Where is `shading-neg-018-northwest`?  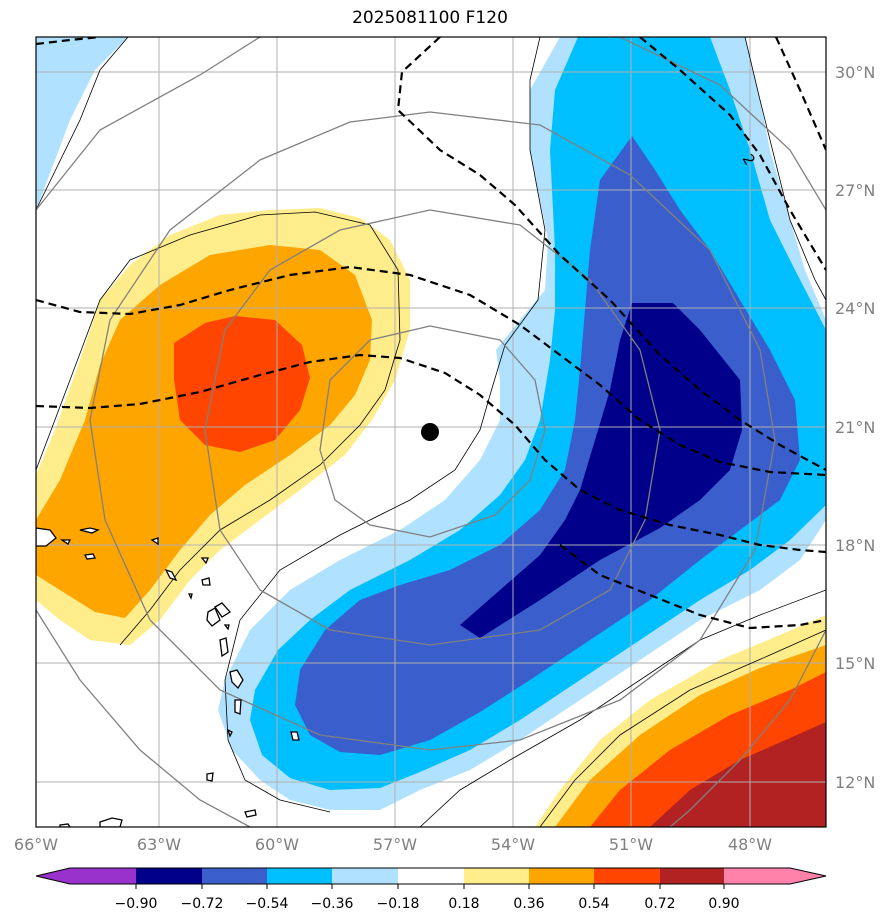 shading-neg-018-northwest is located at coordinates (82, 123).